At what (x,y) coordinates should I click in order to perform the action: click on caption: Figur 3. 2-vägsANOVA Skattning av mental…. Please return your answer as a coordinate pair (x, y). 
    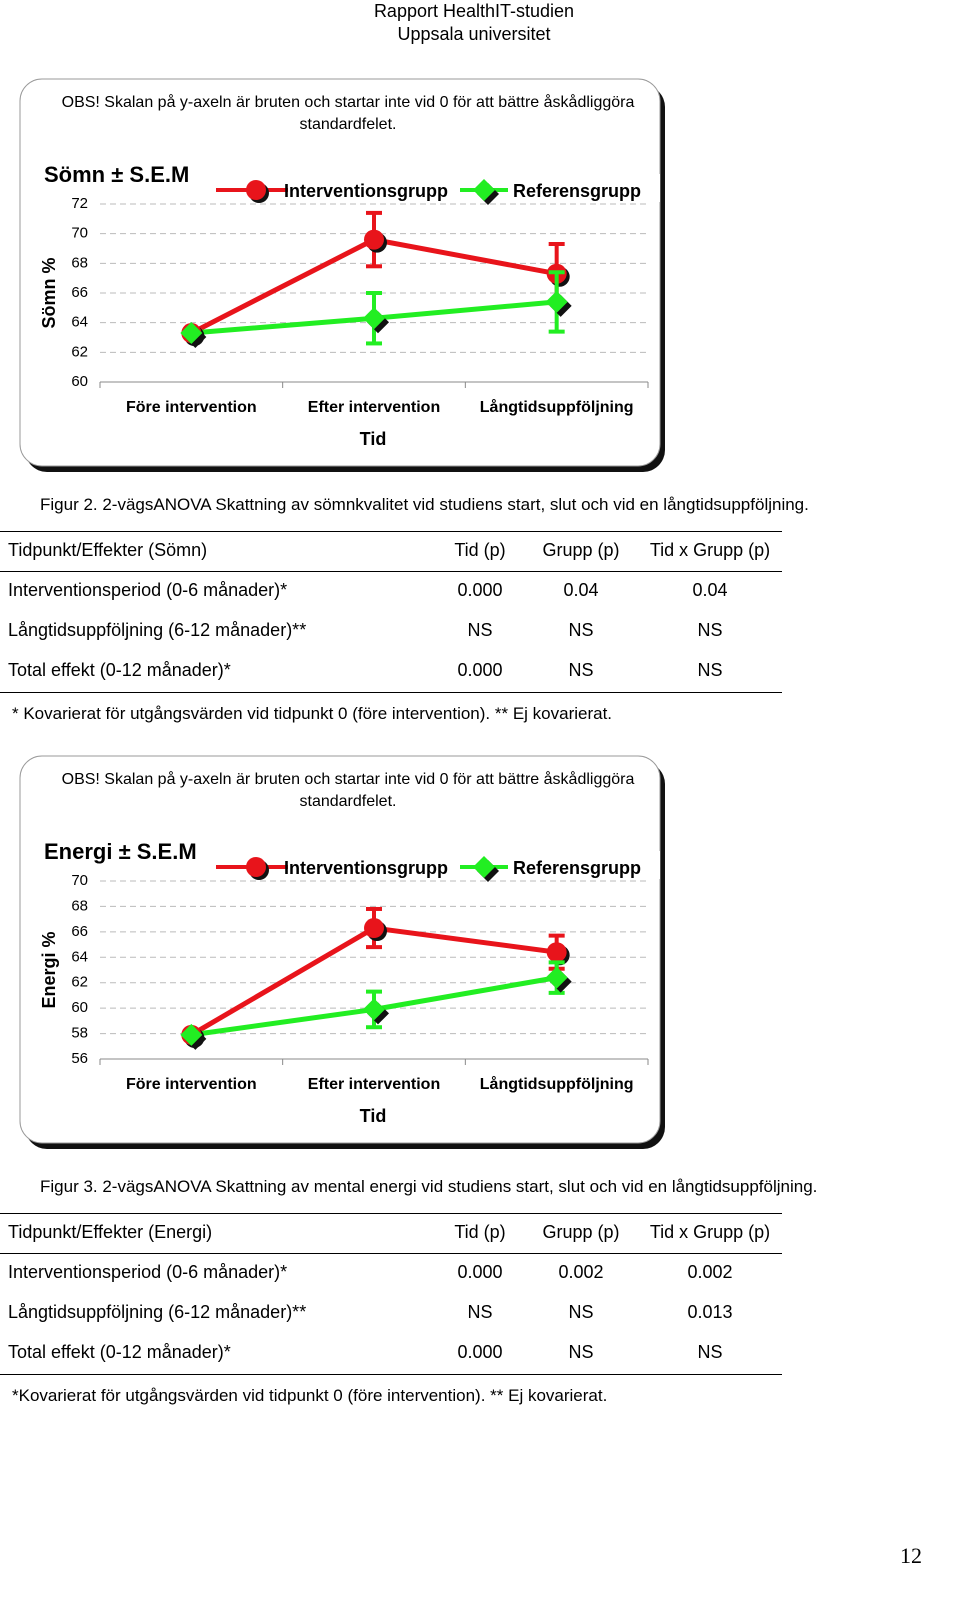
    Looking at the image, I should click on (429, 1186).